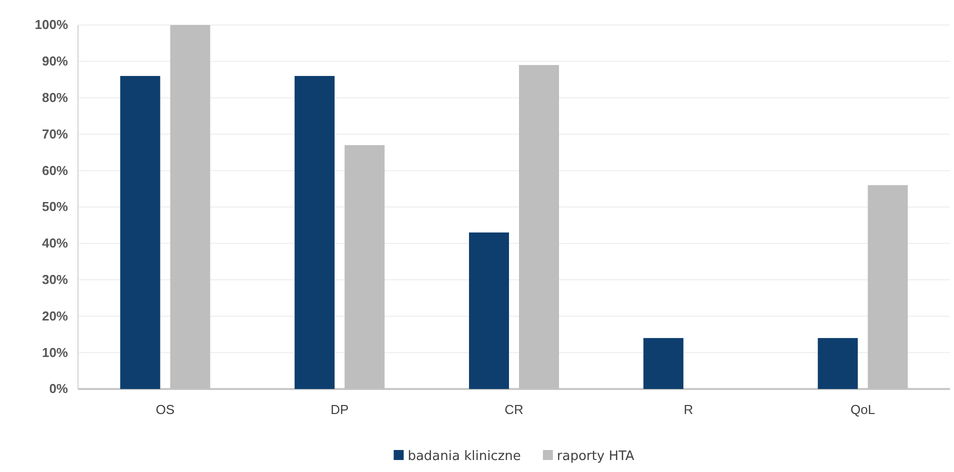 The width and height of the screenshot is (954, 472). I want to click on legend-label: badania kliniczne, so click(464, 456).